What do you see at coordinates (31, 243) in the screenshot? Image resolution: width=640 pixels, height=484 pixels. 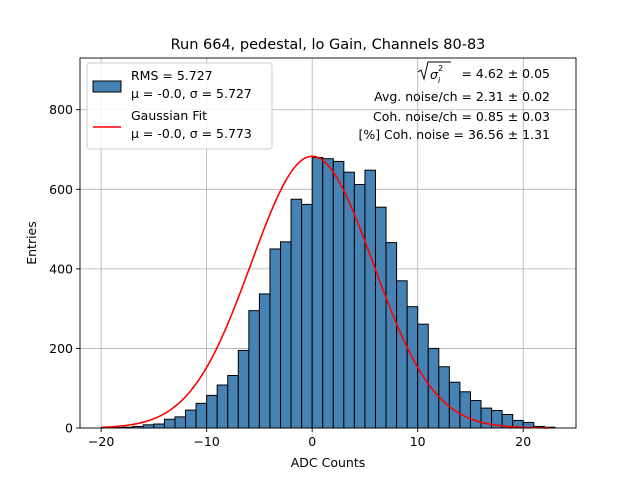 I see `y-axis-label: Entries` at bounding box center [31, 243].